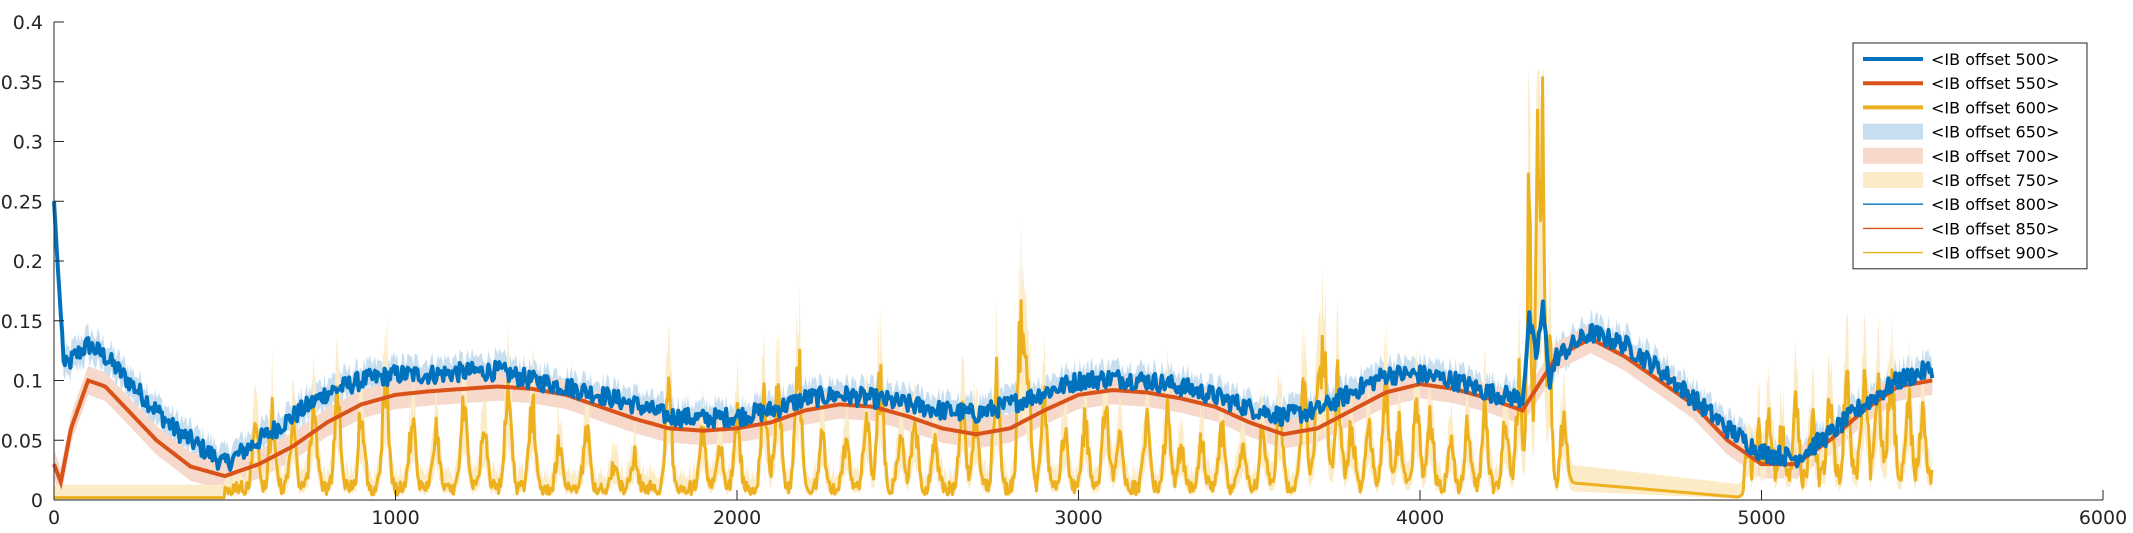 Image resolution: width=2133 pixels, height=533 pixels. Describe the element at coordinates (22, 322) in the screenshot. I see `y-tick-label: 0.15` at that location.